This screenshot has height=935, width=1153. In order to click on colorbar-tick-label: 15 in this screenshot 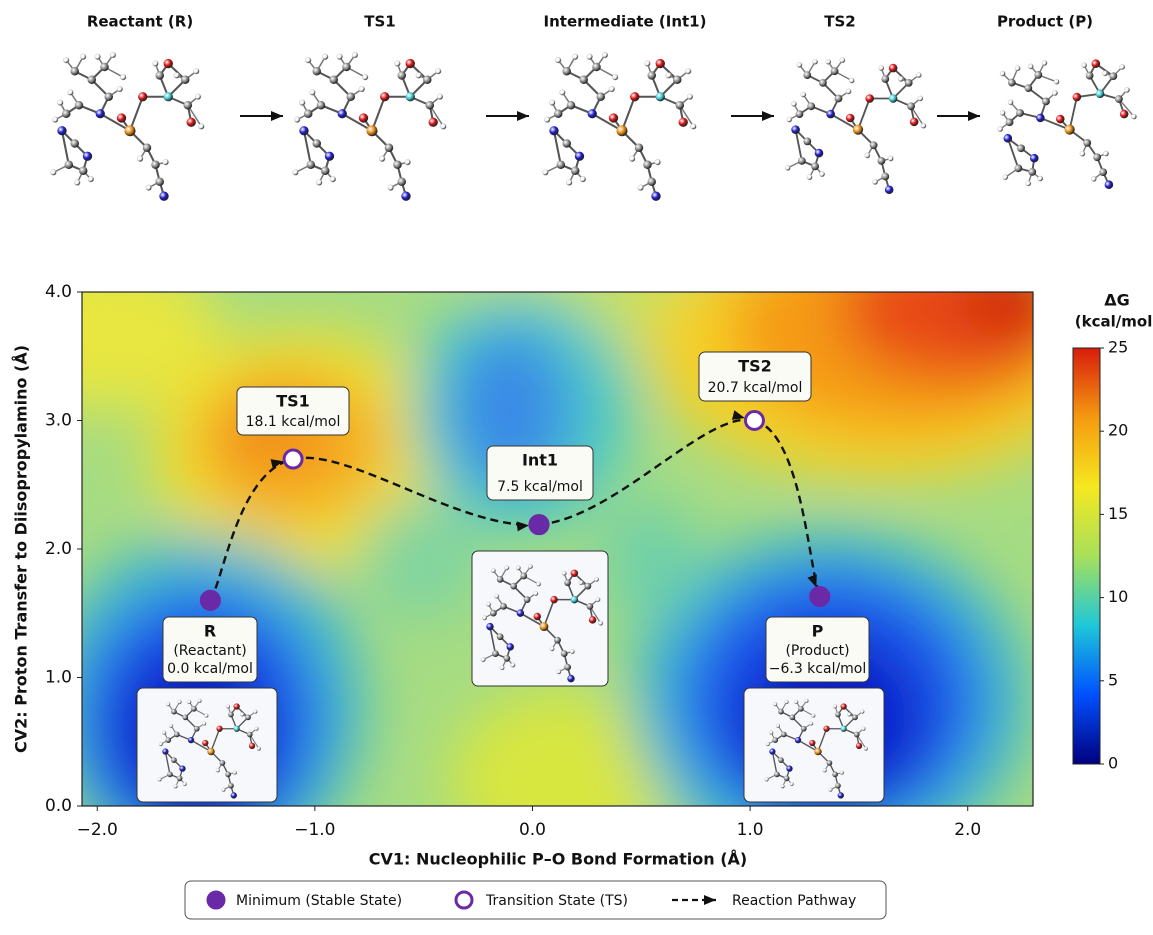, I will do `click(1118, 513)`.